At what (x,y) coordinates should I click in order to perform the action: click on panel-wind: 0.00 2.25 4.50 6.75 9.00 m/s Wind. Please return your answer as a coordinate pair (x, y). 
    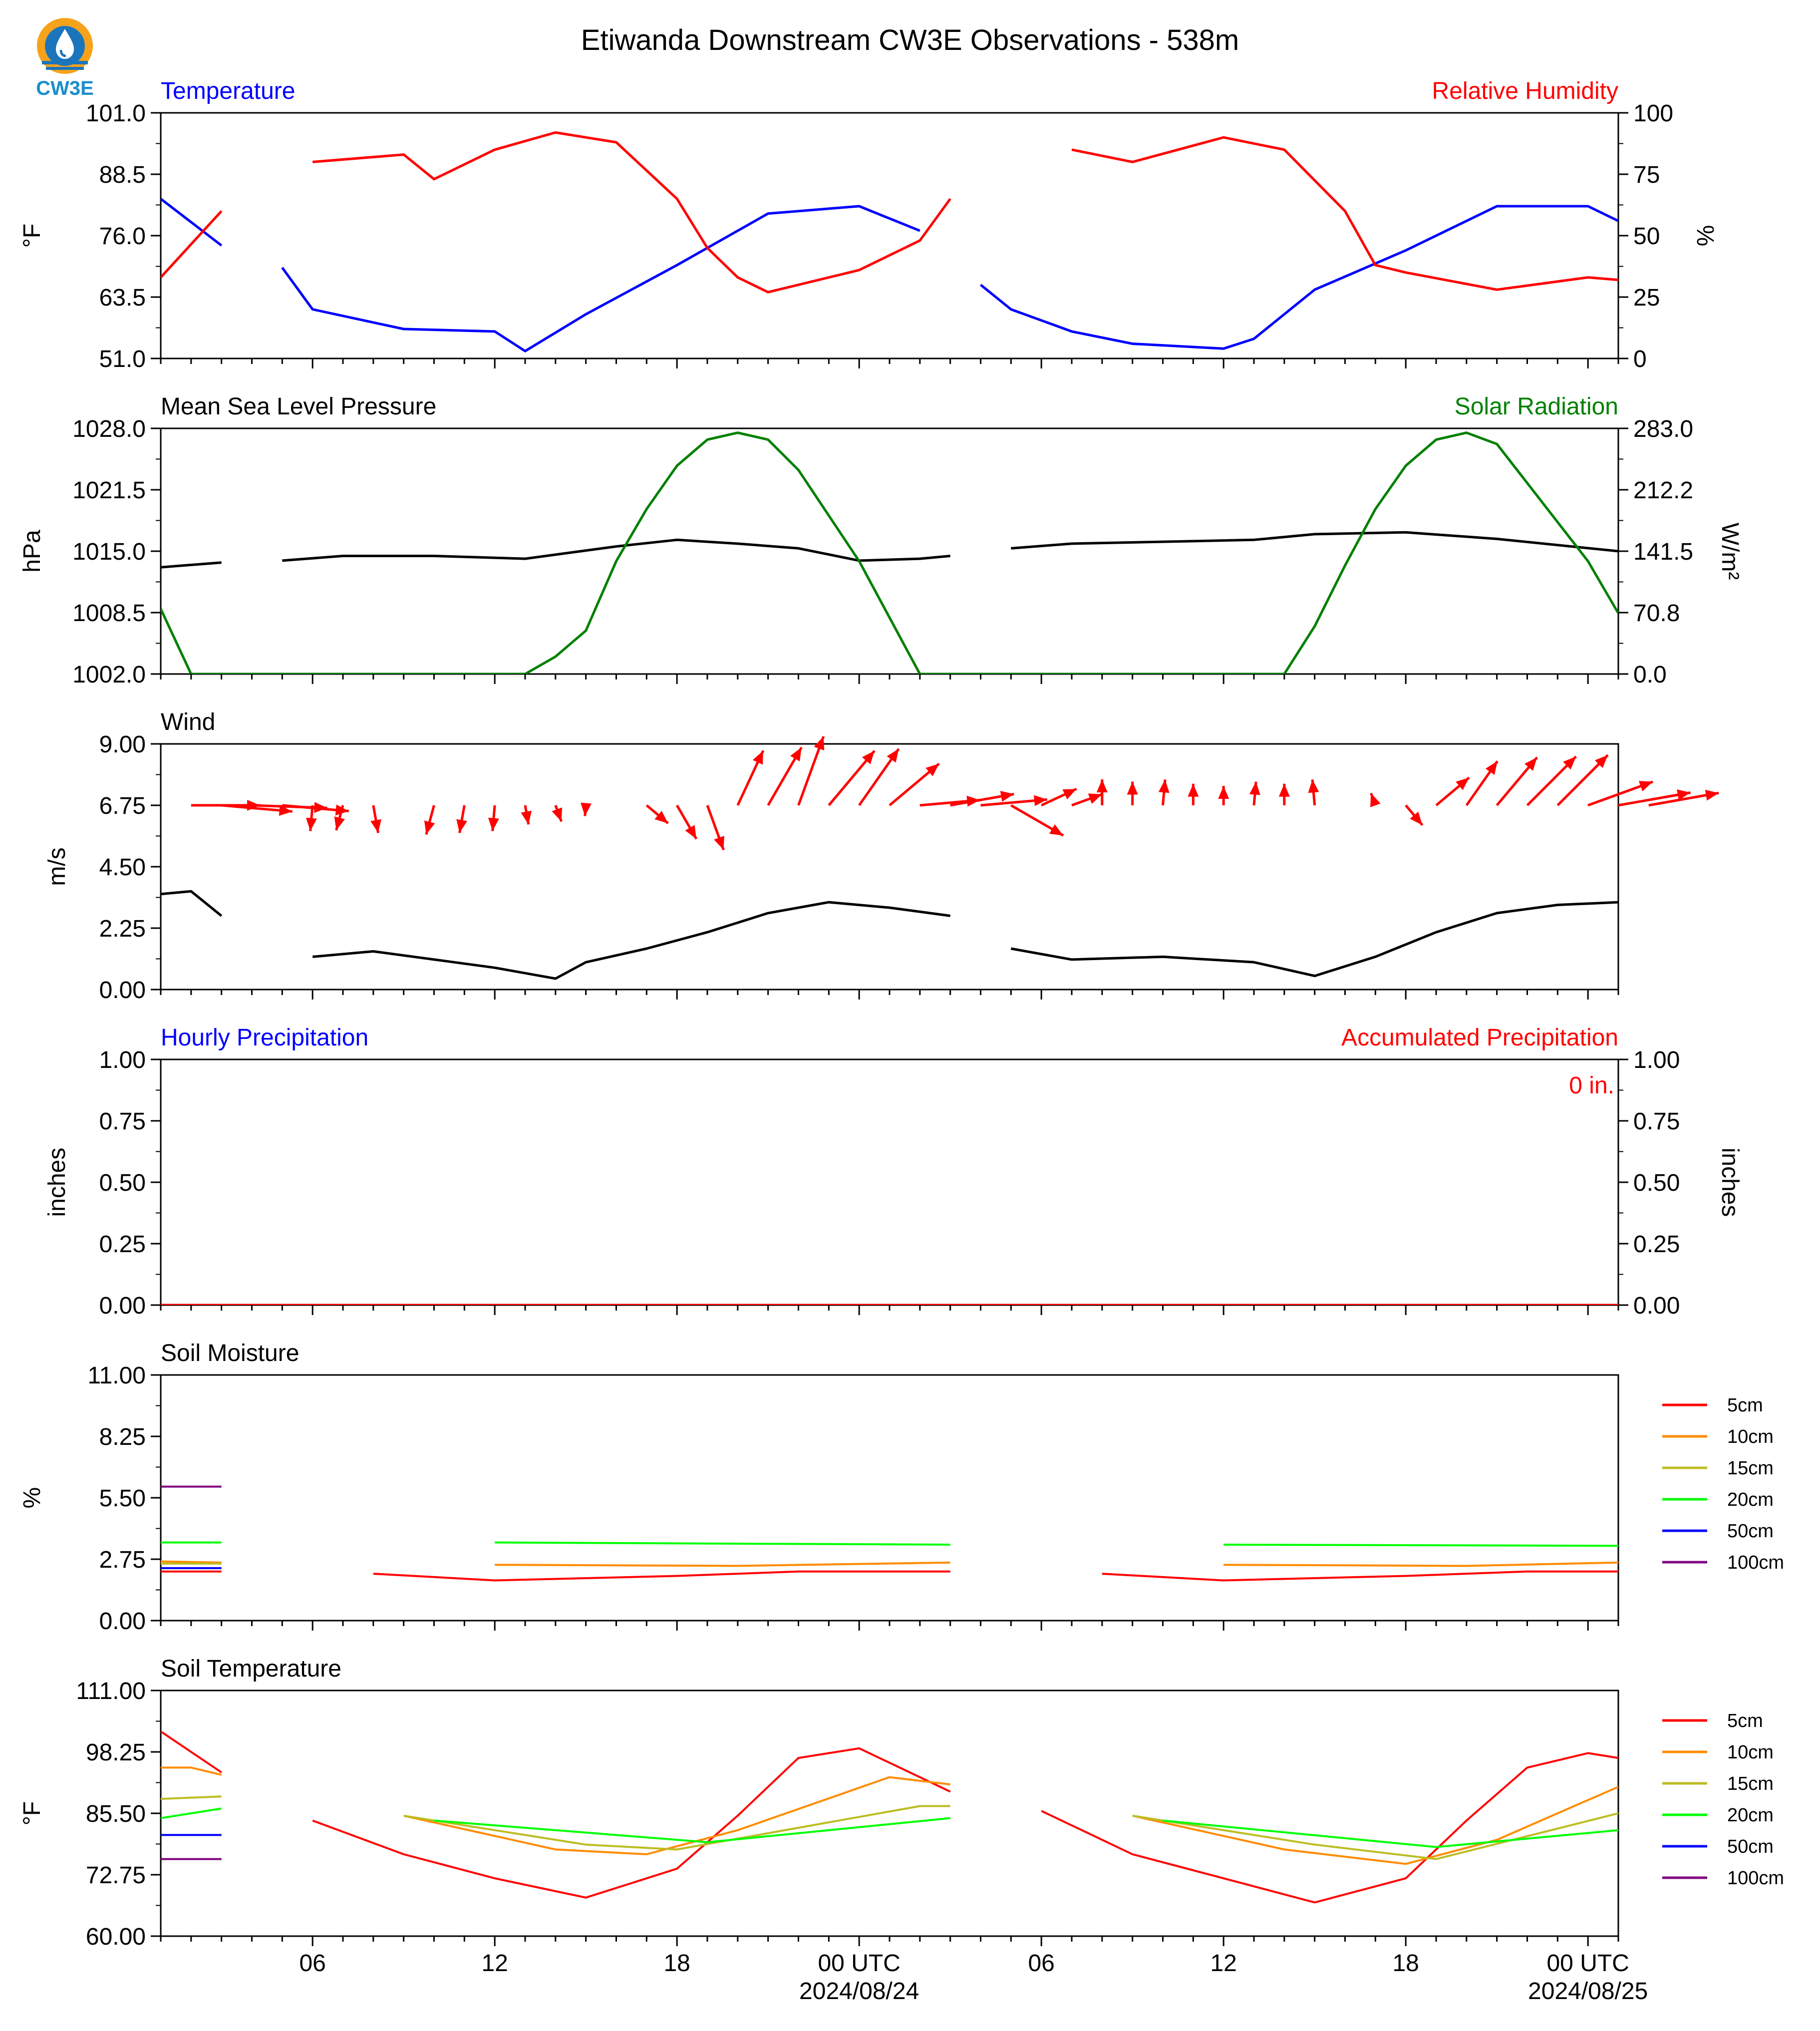
    Looking at the image, I should click on (881, 857).